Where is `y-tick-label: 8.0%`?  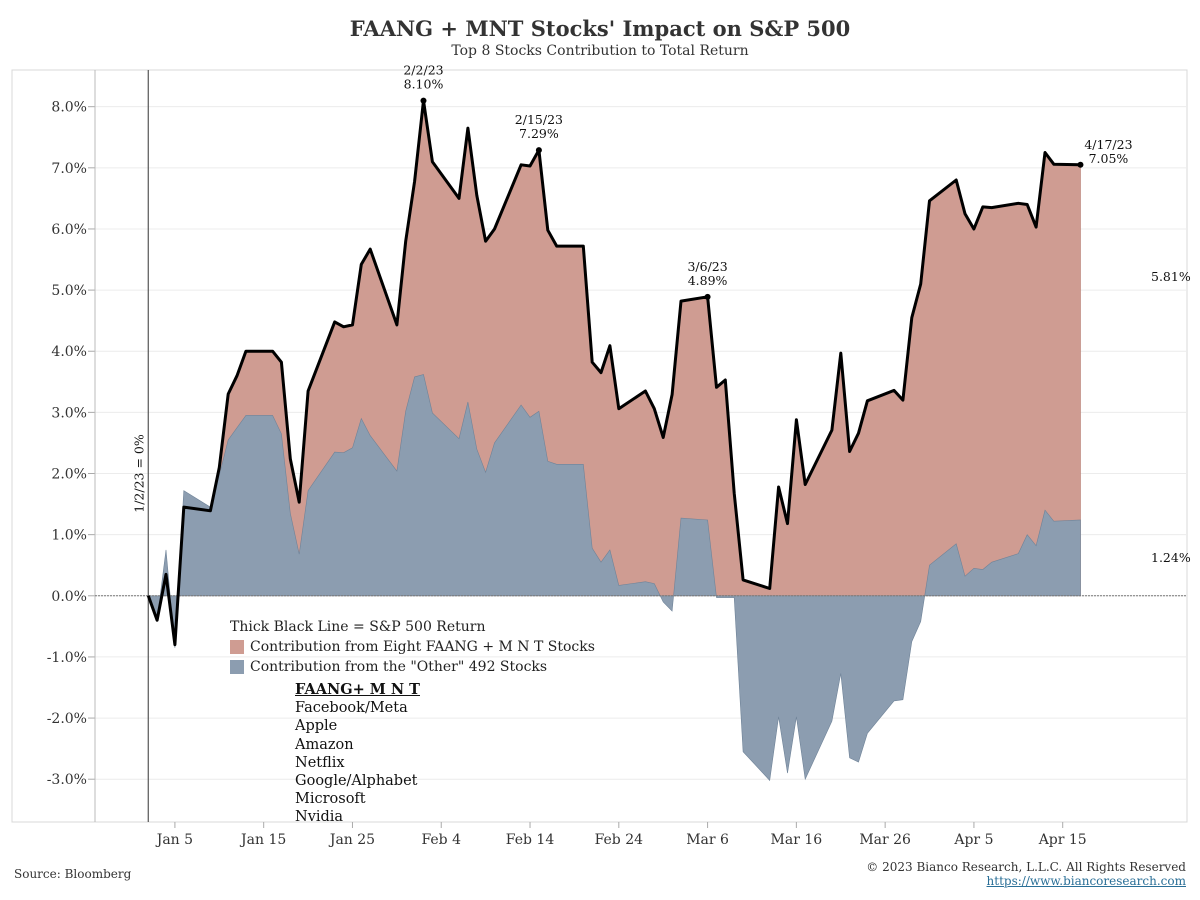 y-tick-label: 8.0% is located at coordinates (69, 108).